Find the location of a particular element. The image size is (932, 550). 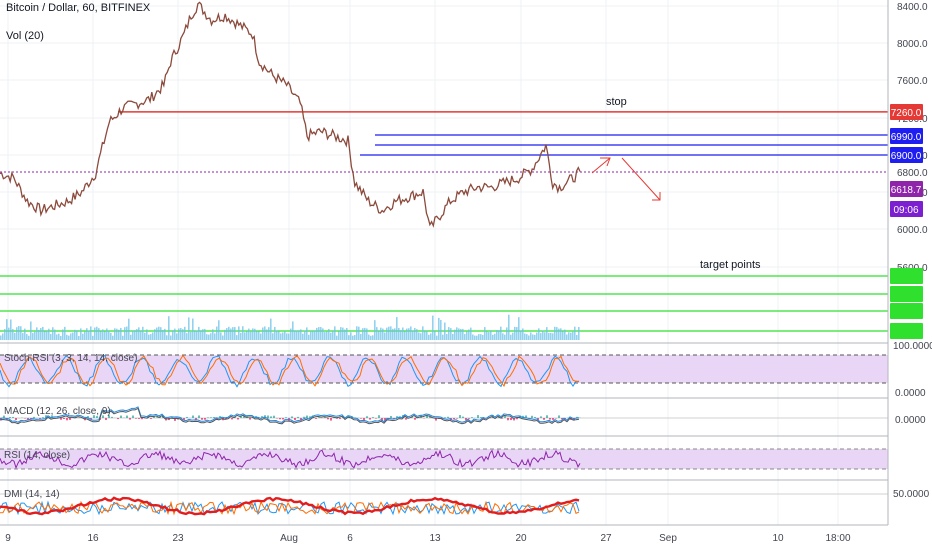

time-axis-ticks: 9 16 23 Aug 6 13 20 27 Sep 10 18:00 is located at coordinates (428, 538).